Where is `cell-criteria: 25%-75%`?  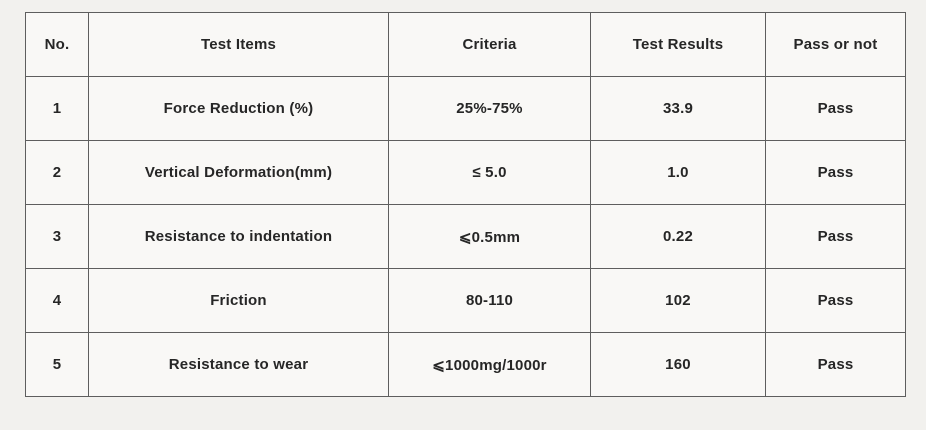 cell-criteria: 25%-75% is located at coordinates (489, 108).